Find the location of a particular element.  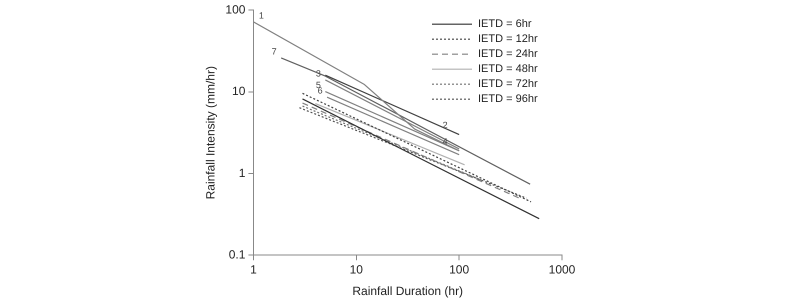

y-axis-title: Rainfall Intensity (mm/hr) is located at coordinates (211, 133).